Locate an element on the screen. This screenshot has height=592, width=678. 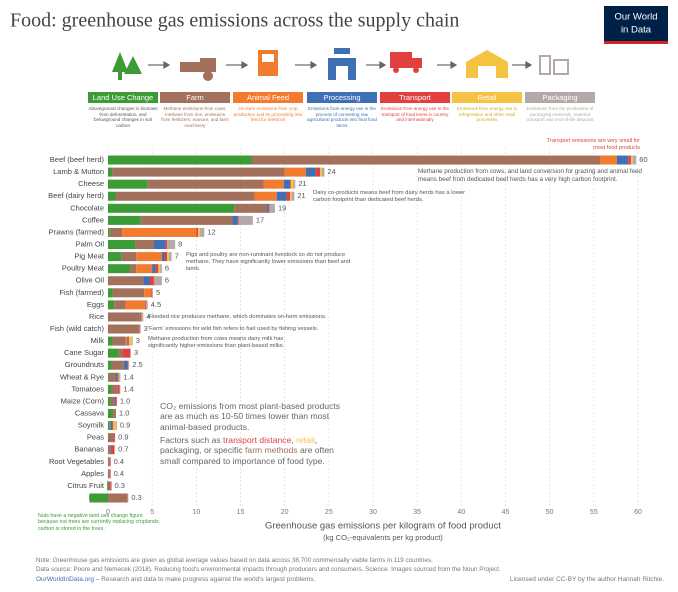
legend-entry: Farm is located at coordinates (195, 97).